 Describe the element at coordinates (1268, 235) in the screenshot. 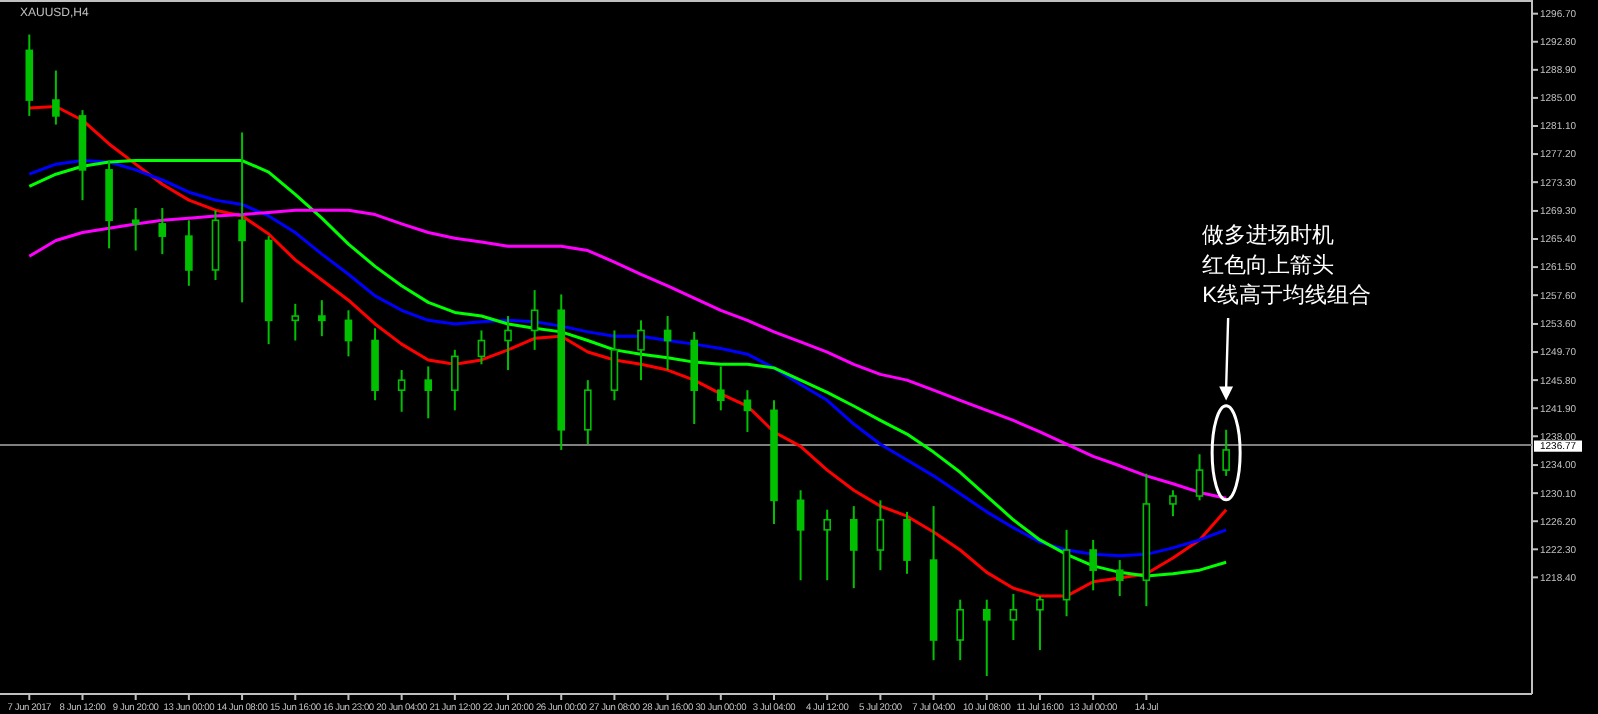

I see `annotation: 做多进场时机` at that location.